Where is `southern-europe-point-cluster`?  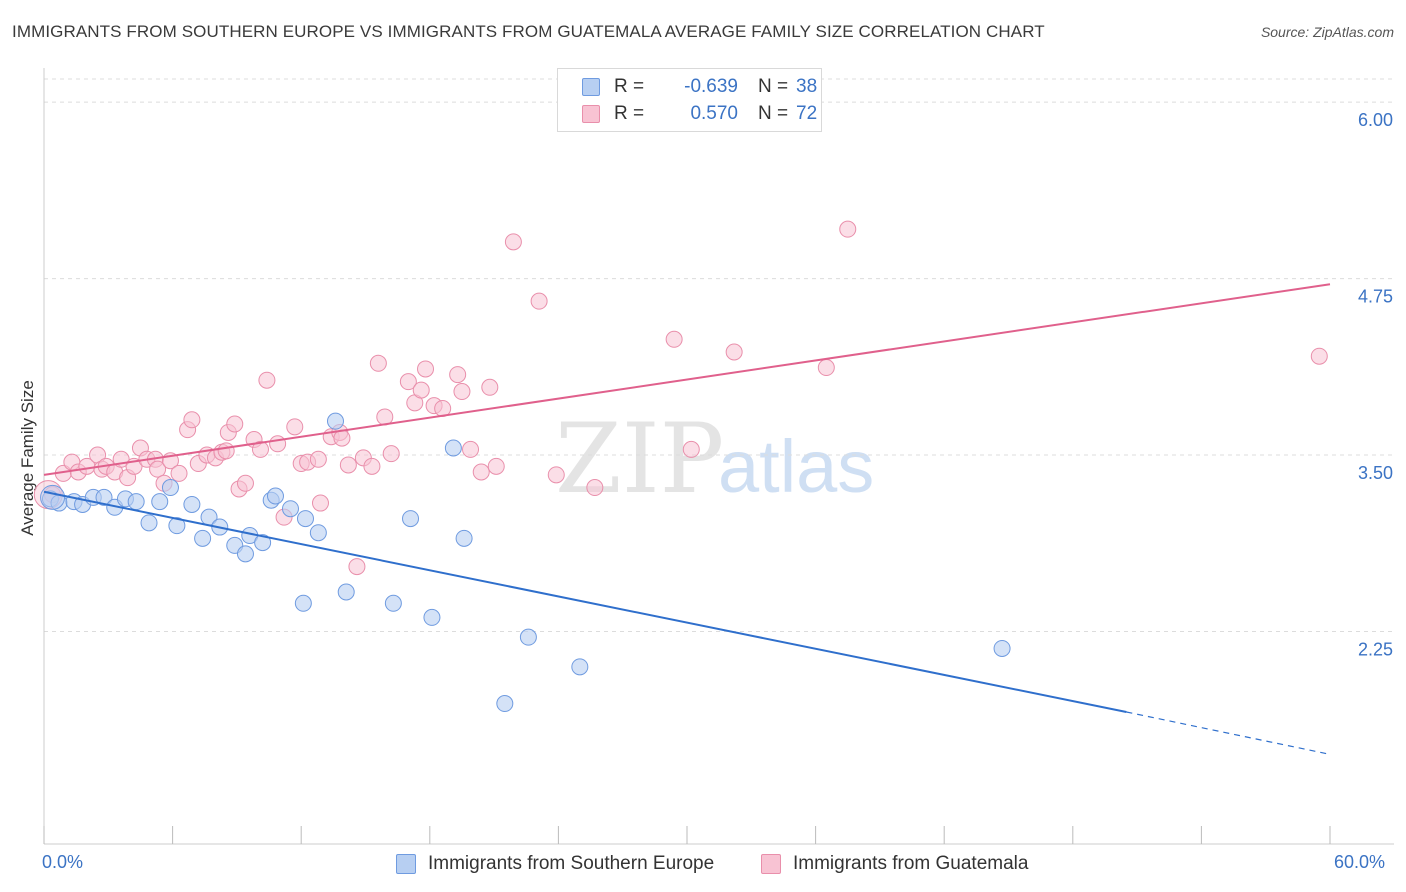 southern-europe-point-cluster is located at coordinates (53, 497).